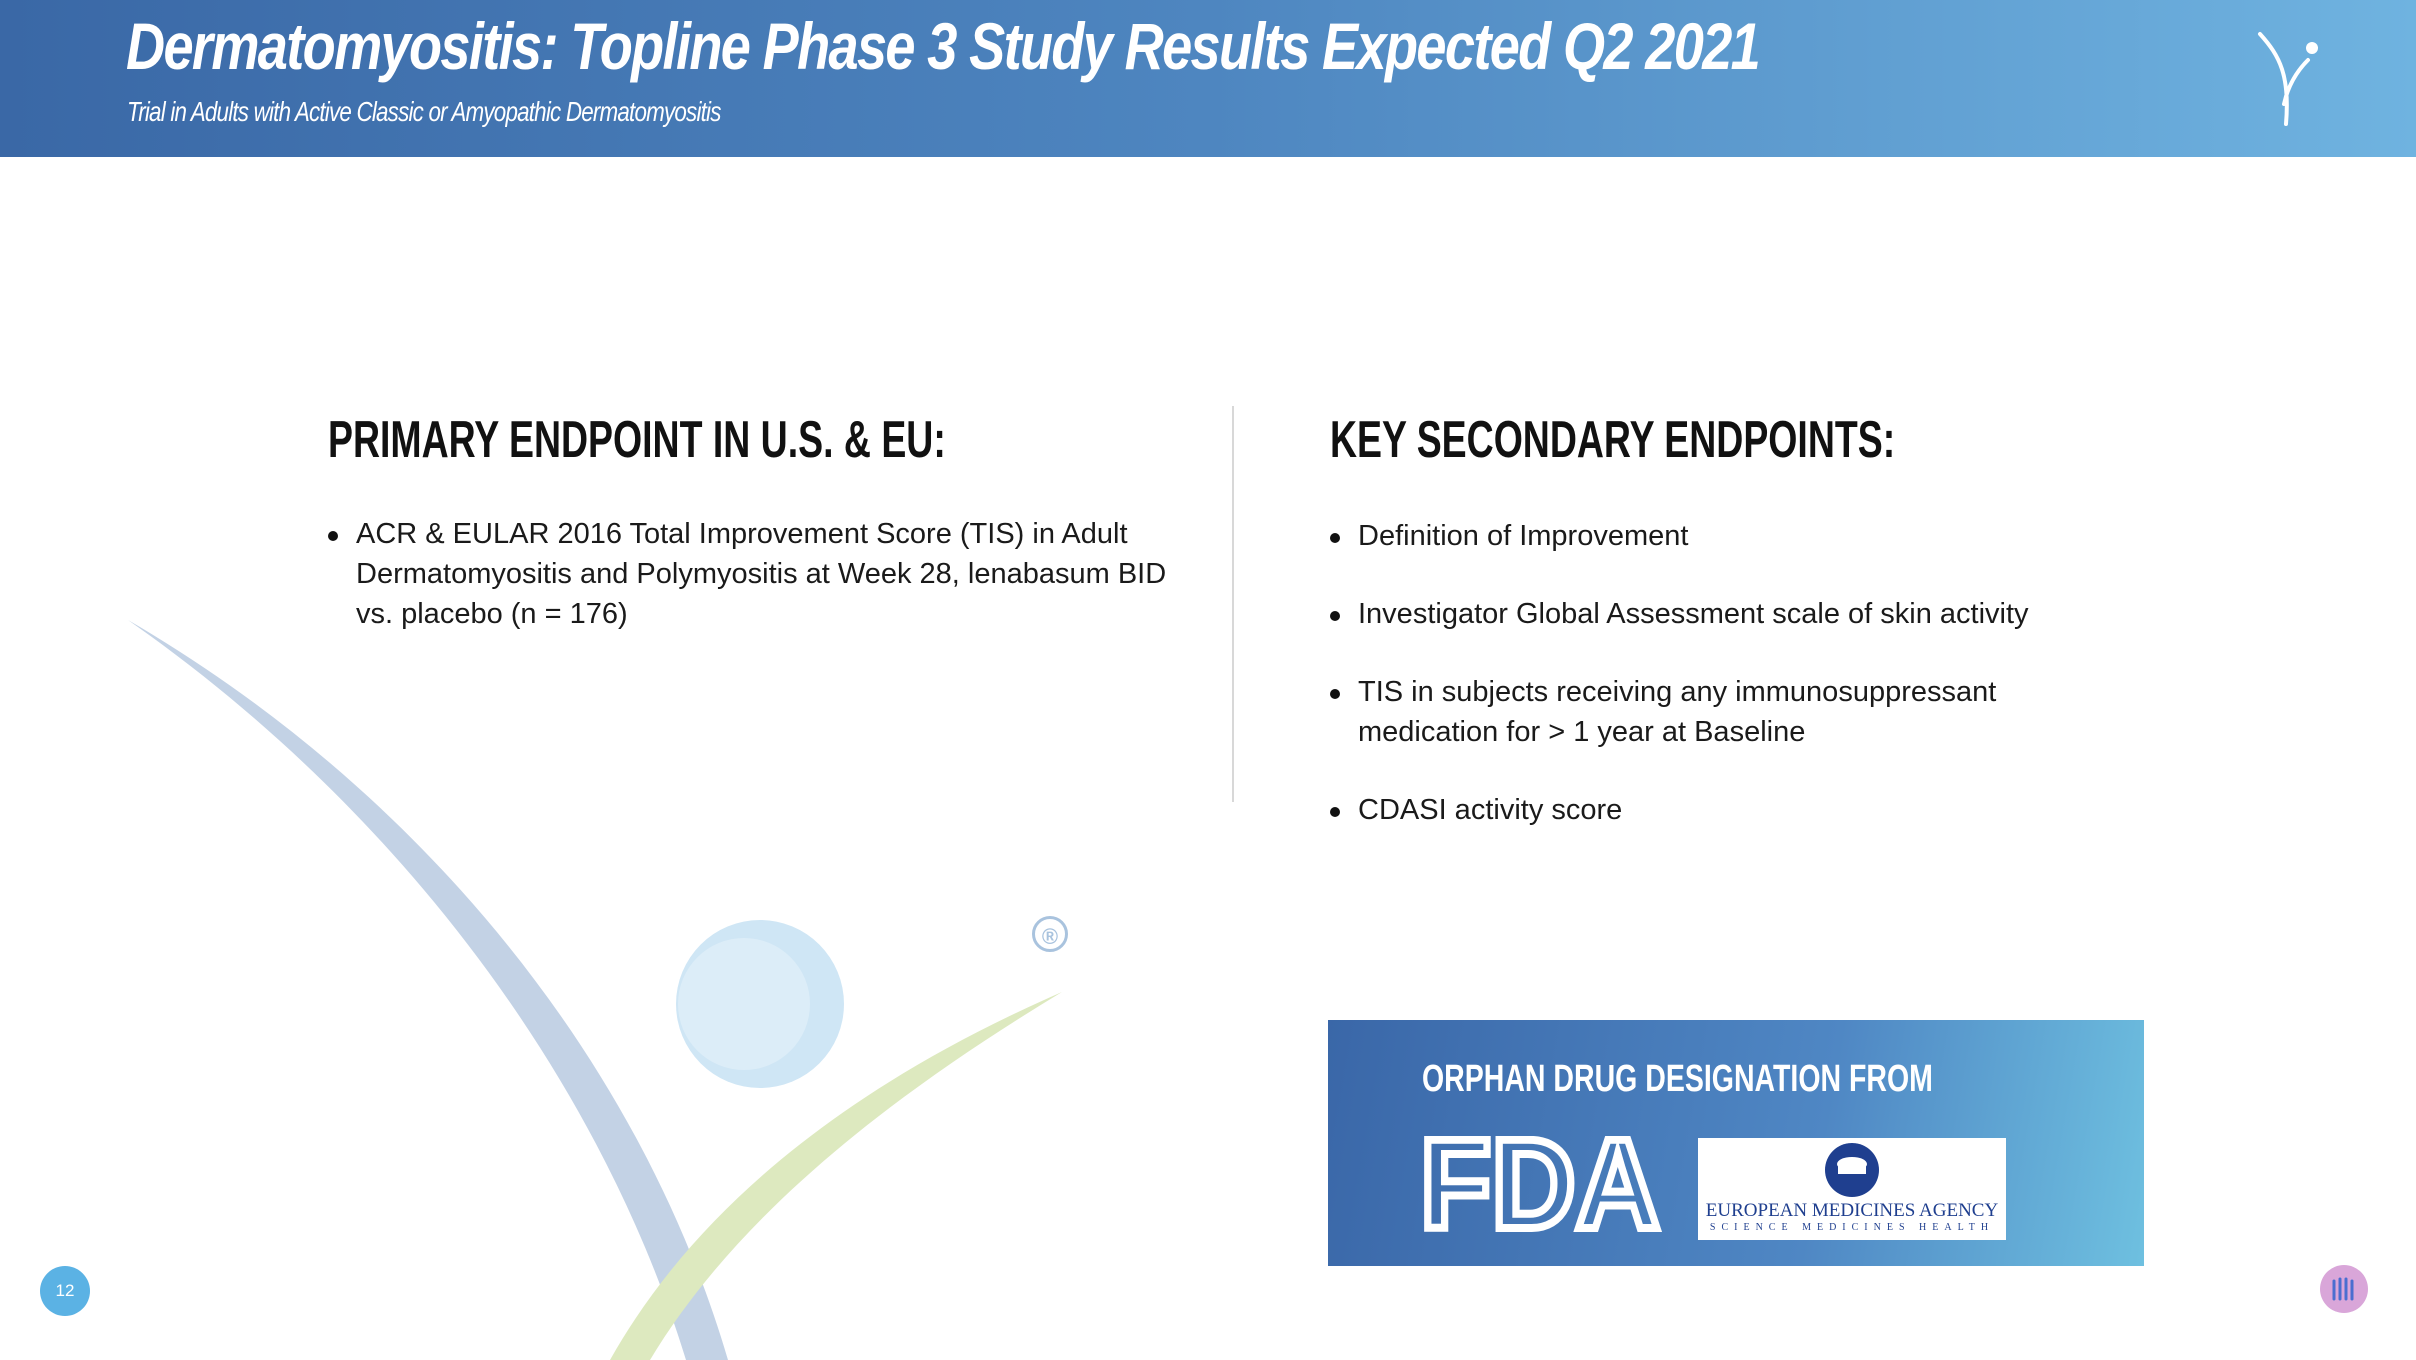 The height and width of the screenshot is (1360, 2416). I want to click on page-number-badge: 12, so click(65, 1291).